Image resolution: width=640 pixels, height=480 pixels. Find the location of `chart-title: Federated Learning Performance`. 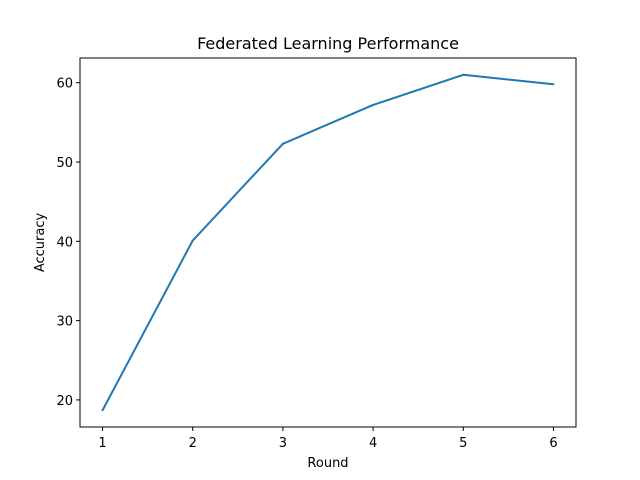

chart-title: Federated Learning Performance is located at coordinates (328, 43).